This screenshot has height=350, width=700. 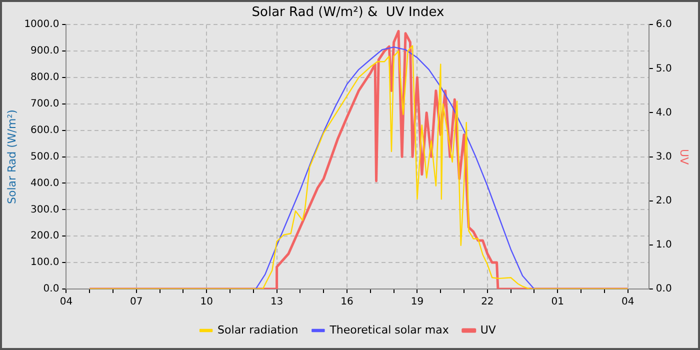 What do you see at coordinates (277, 302) in the screenshot?
I see `x-tick-label: 13` at bounding box center [277, 302].